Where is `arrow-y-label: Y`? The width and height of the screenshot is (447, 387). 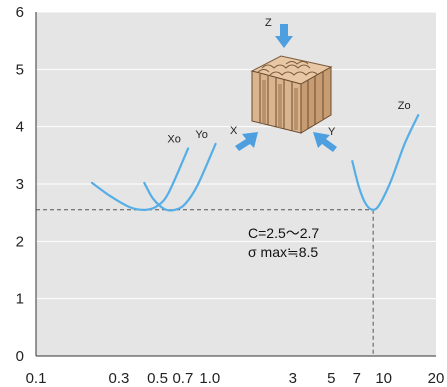 arrow-y-label: Y is located at coordinates (332, 132).